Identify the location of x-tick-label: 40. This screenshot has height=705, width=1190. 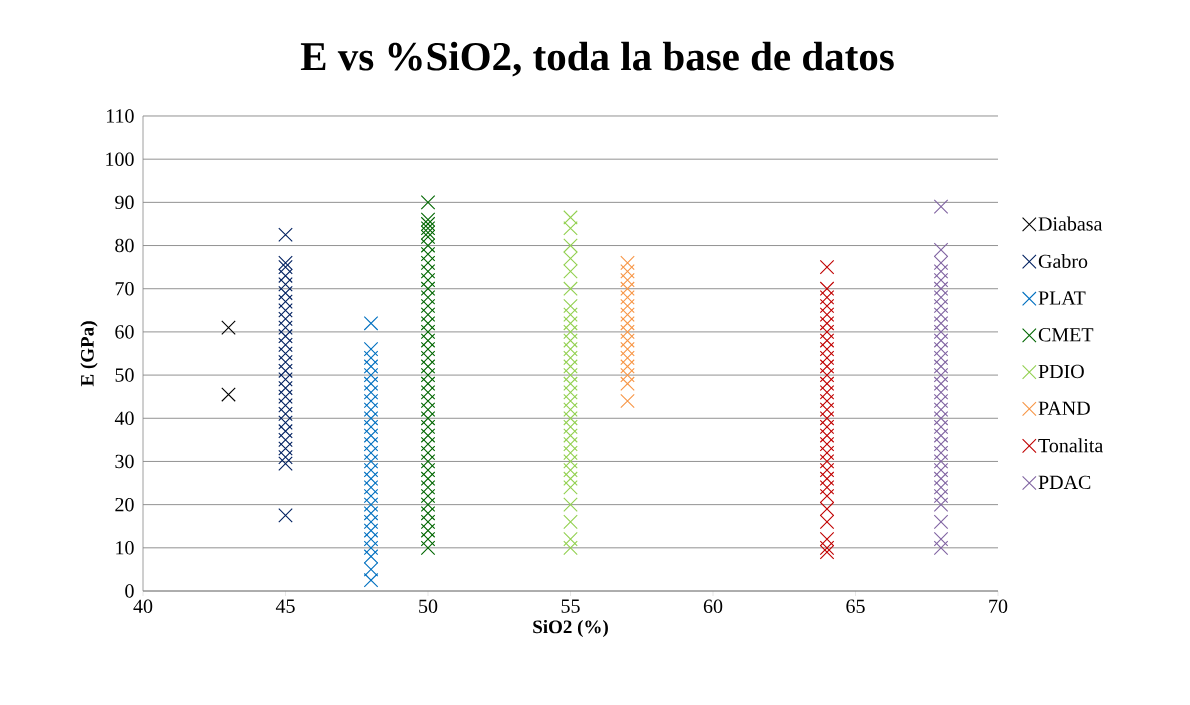
(143, 606).